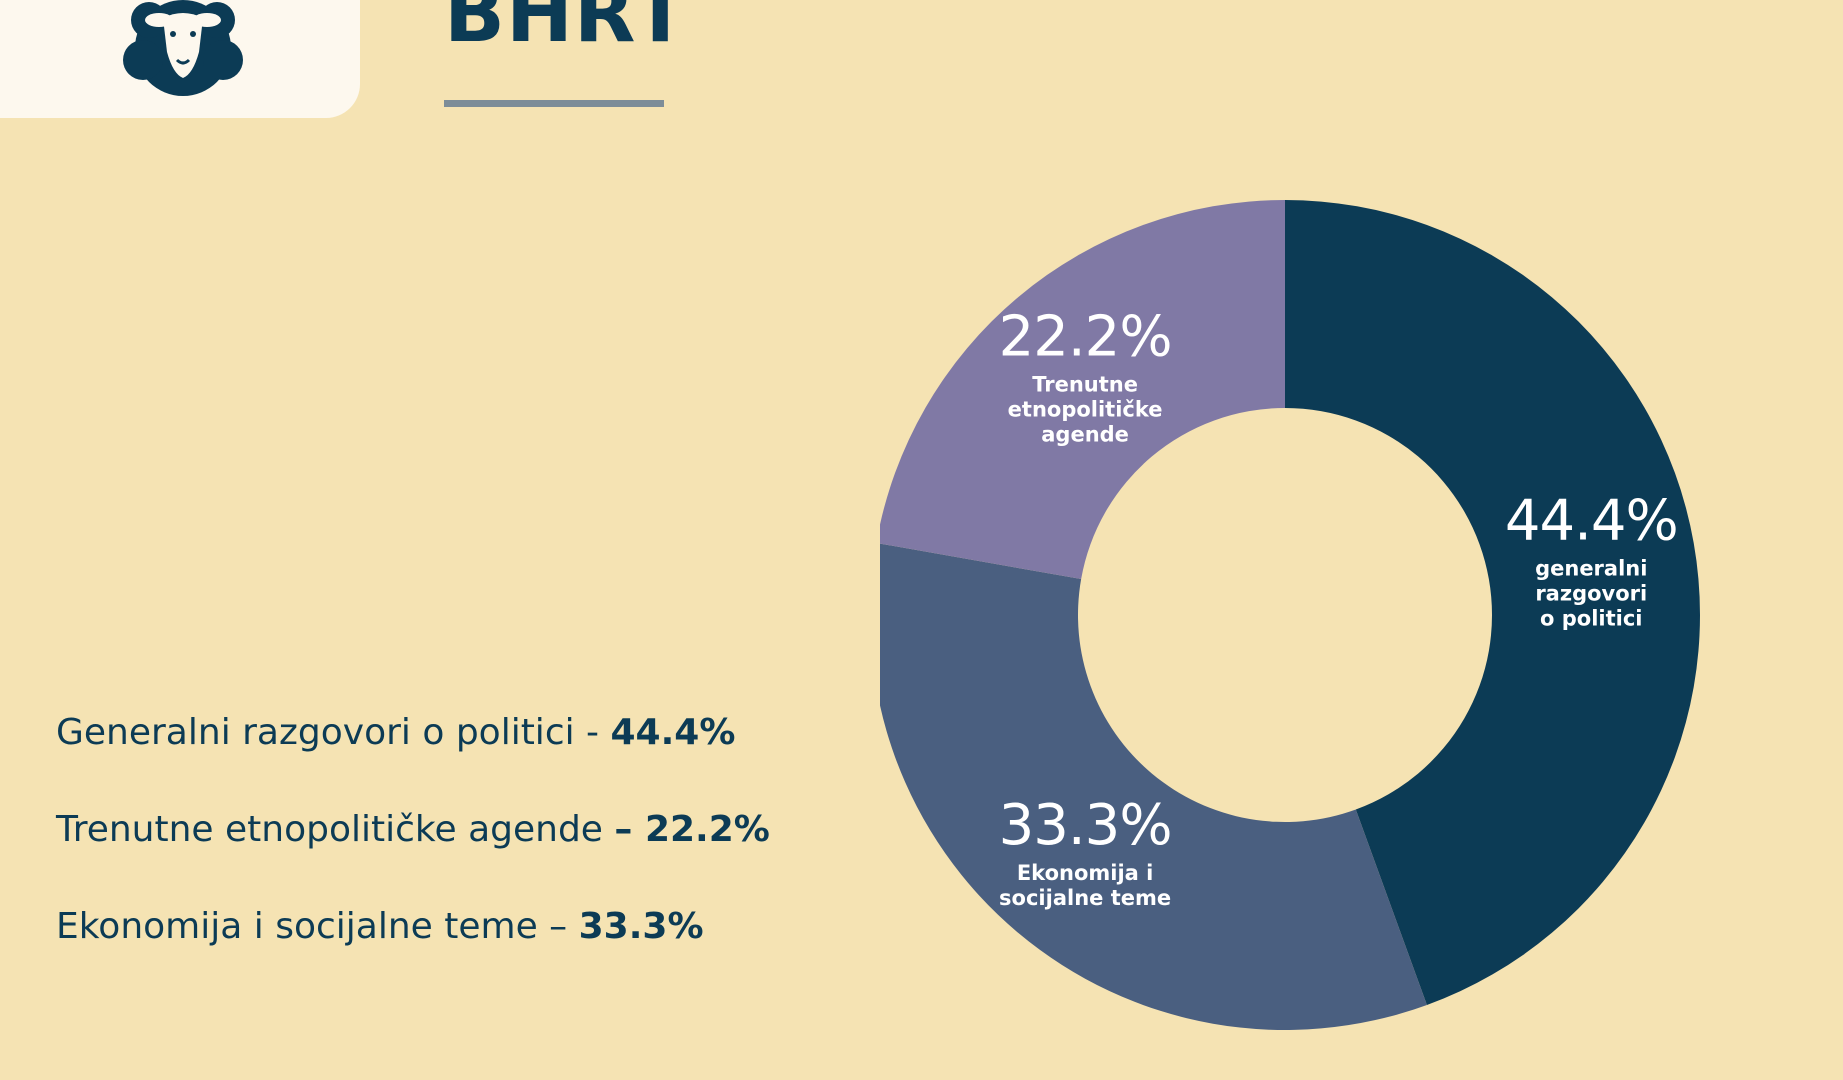  I want to click on page-title: BHRT, so click(566, 30).